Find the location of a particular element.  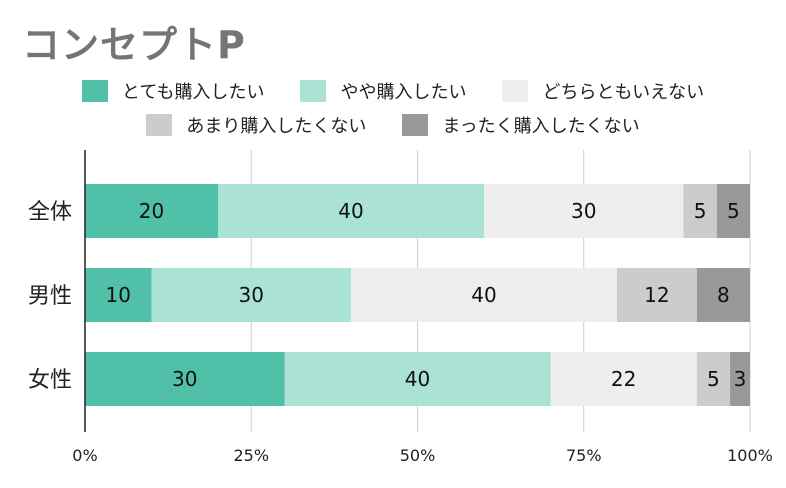

legend-item-5: まったく購入したくない is located at coordinates (521, 125).